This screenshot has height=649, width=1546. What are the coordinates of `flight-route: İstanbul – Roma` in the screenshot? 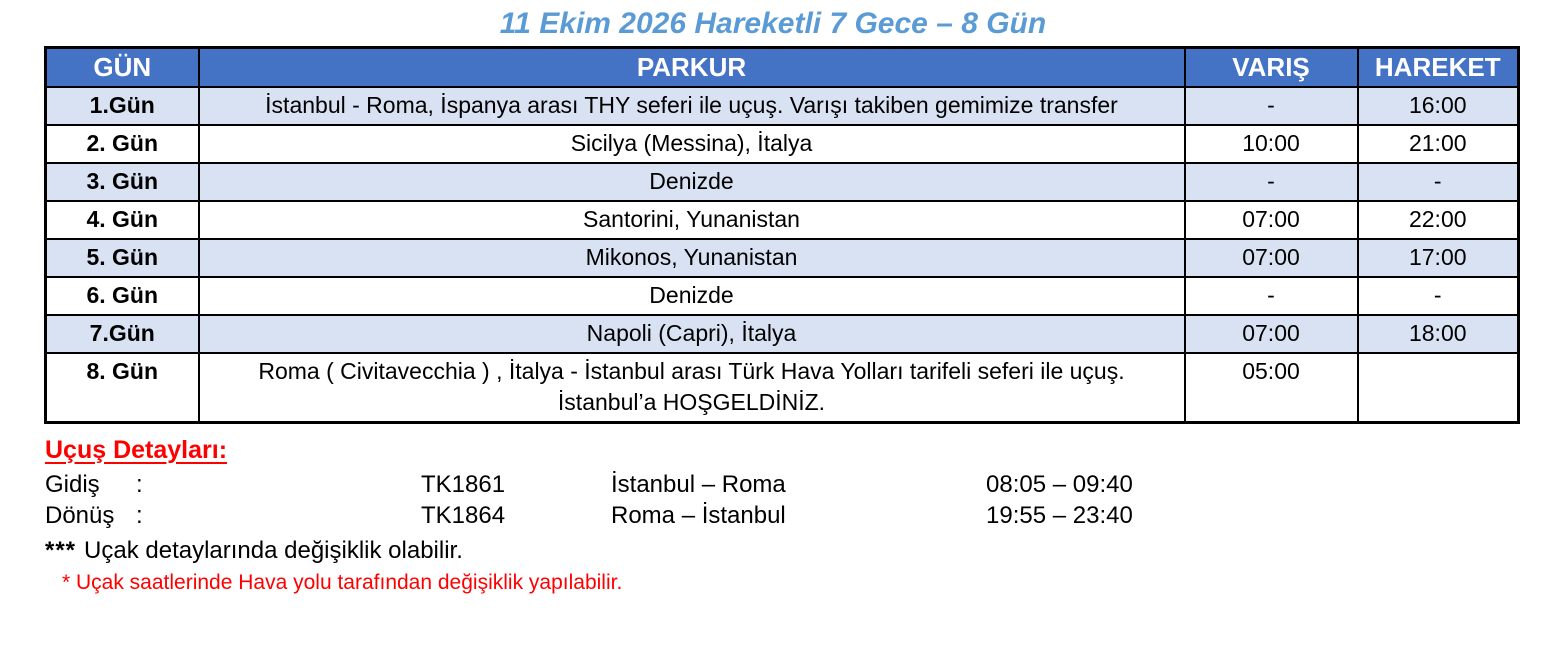 It's located at (698, 484).